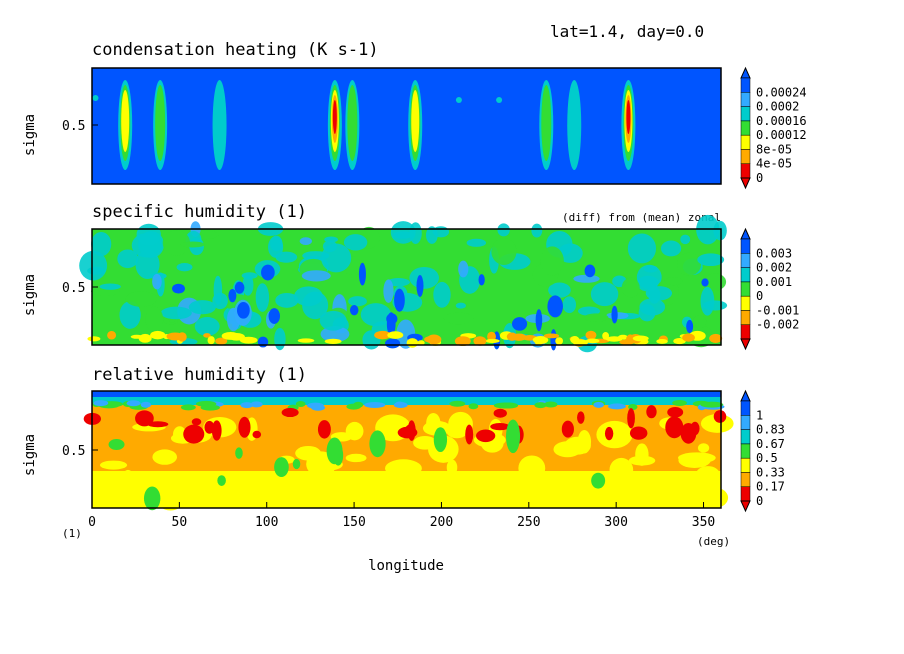 The height and width of the screenshot is (654, 904). I want to click on colorbar-label: 0.00012, so click(781, 135).